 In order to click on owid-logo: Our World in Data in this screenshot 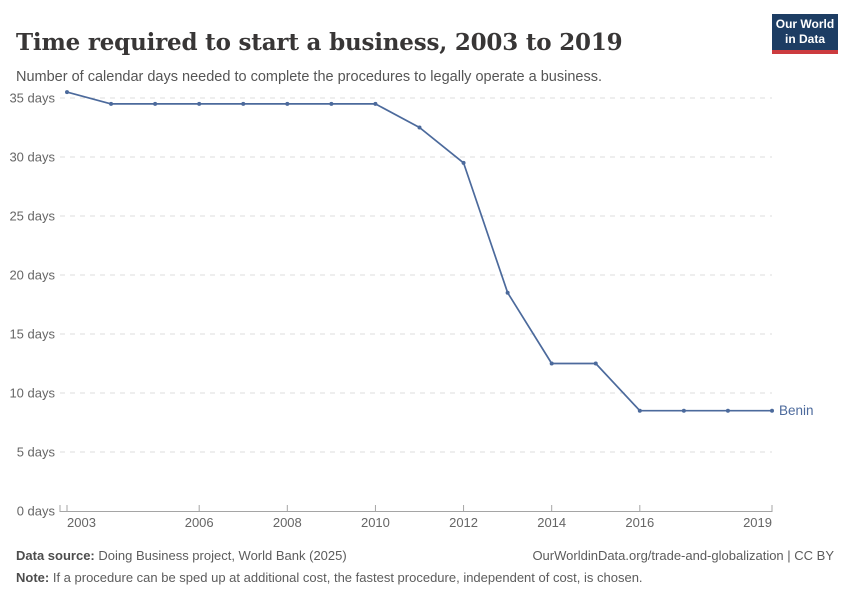, I will do `click(805, 34)`.